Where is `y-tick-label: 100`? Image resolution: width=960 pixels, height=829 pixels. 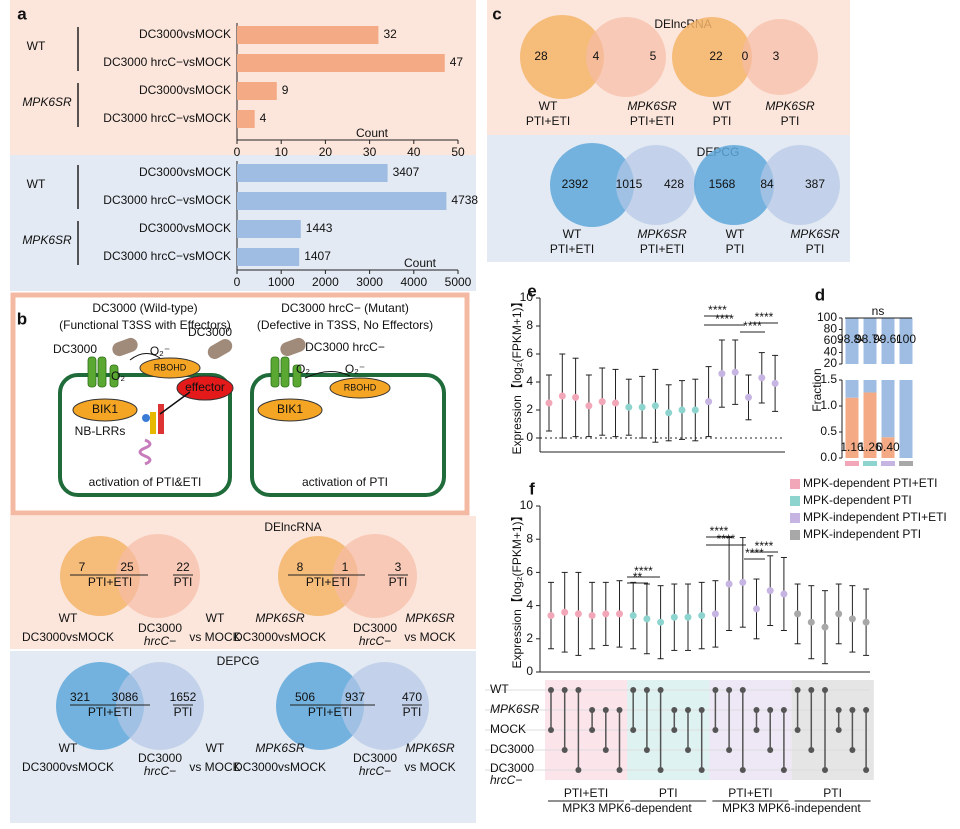 y-tick-label: 100 is located at coordinates (827, 317).